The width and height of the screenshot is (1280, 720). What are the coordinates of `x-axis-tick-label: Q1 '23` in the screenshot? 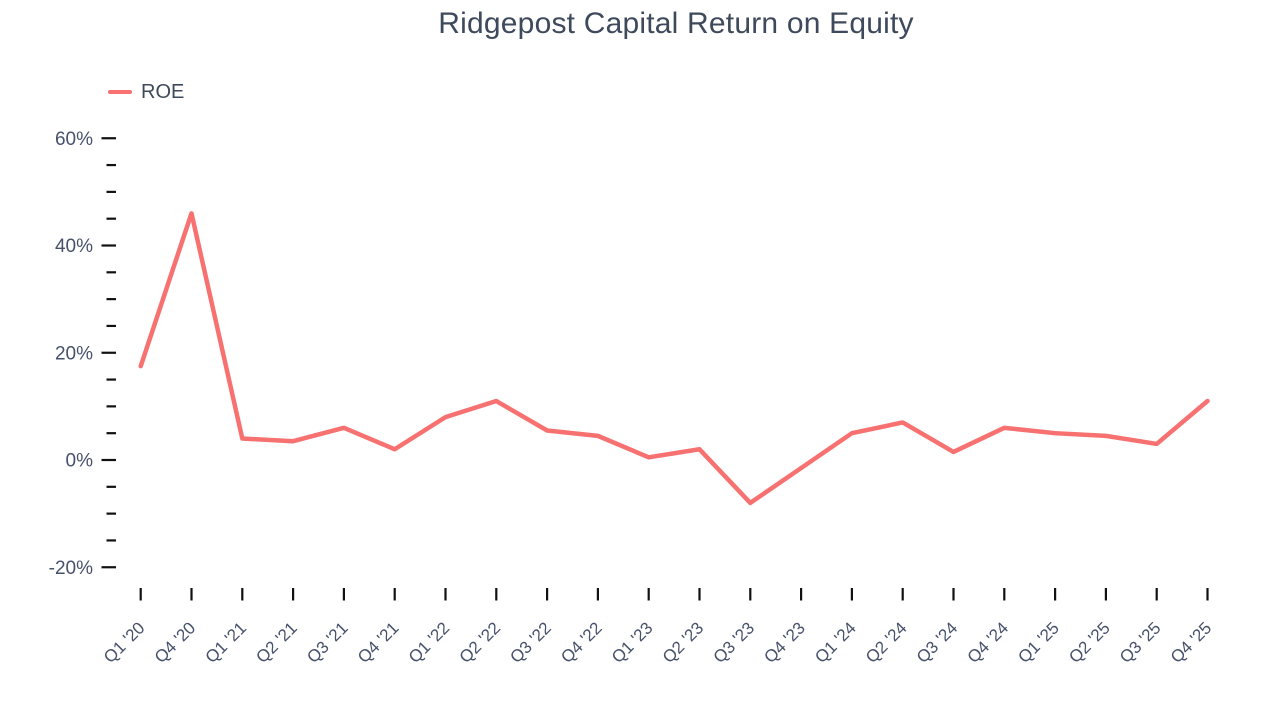 It's located at (632, 642).